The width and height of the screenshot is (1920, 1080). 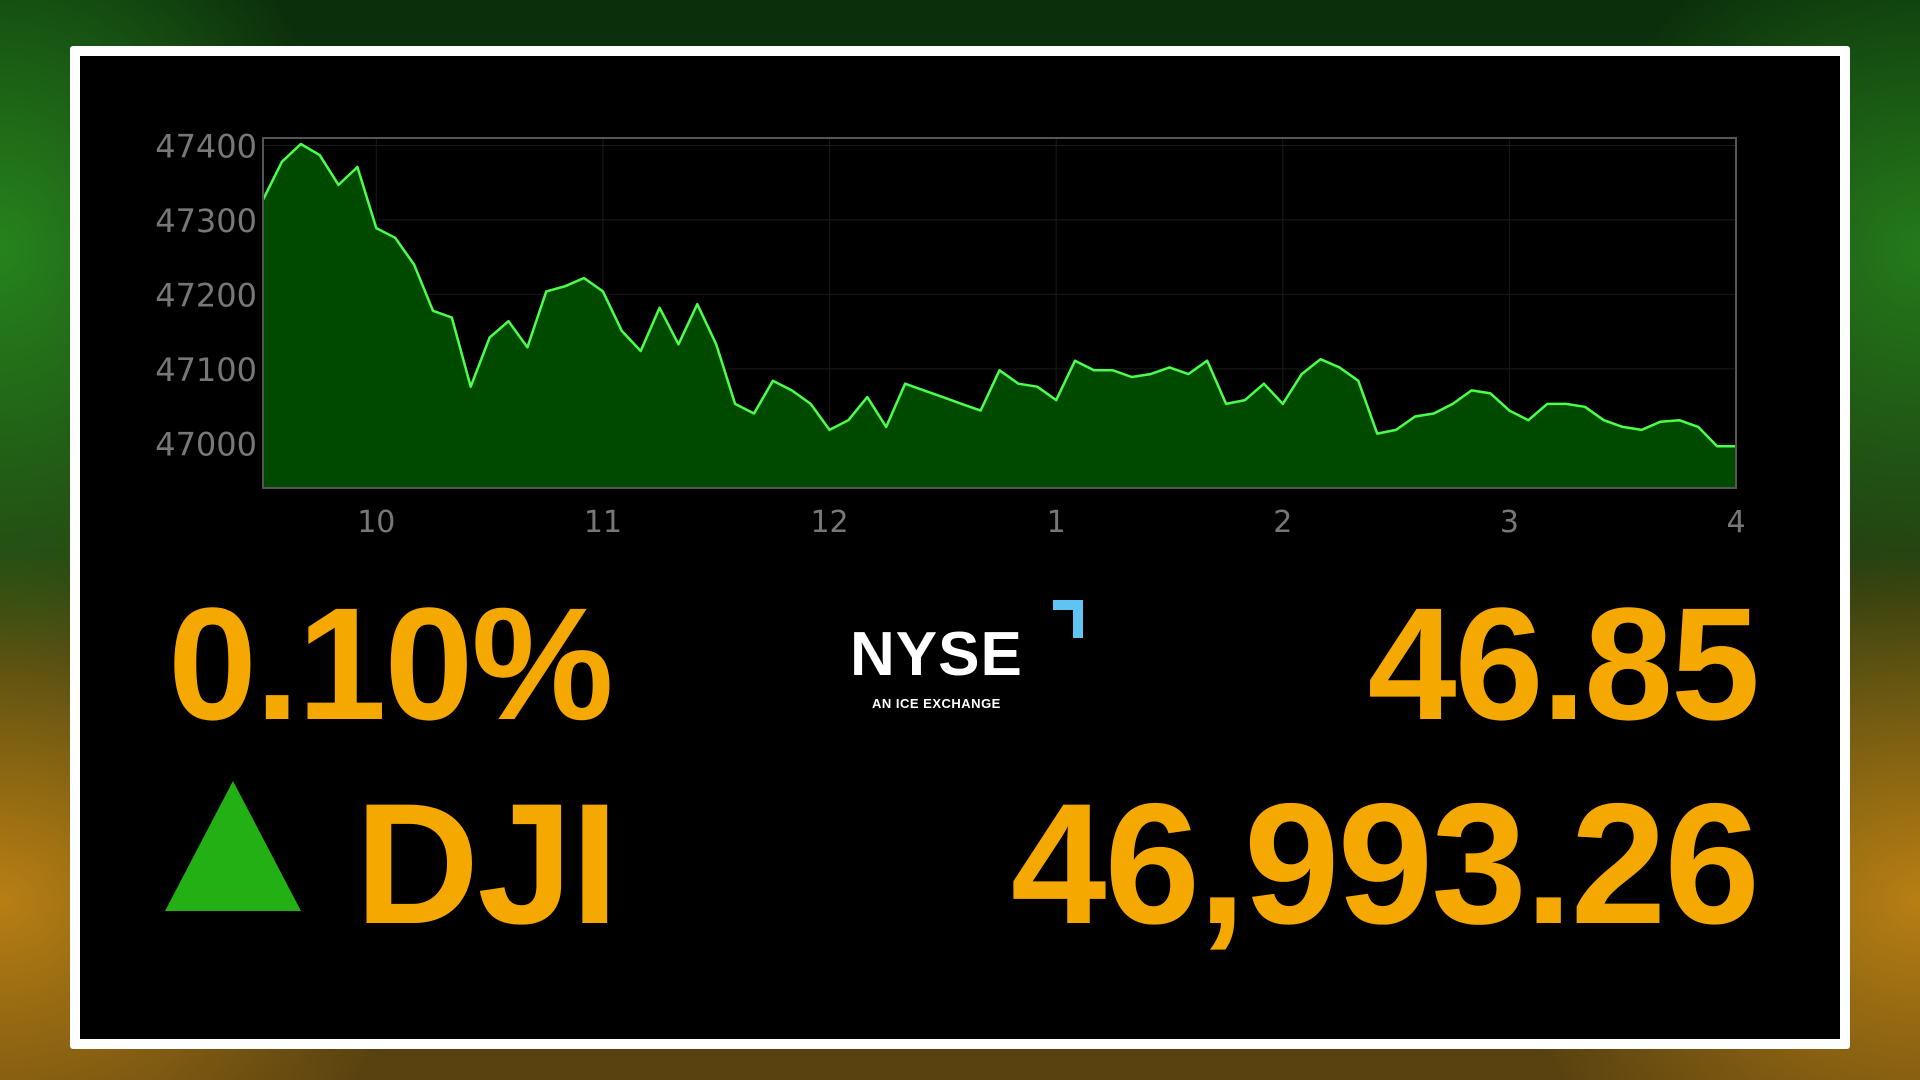 I want to click on x-tick-label: 10, so click(x=376, y=522).